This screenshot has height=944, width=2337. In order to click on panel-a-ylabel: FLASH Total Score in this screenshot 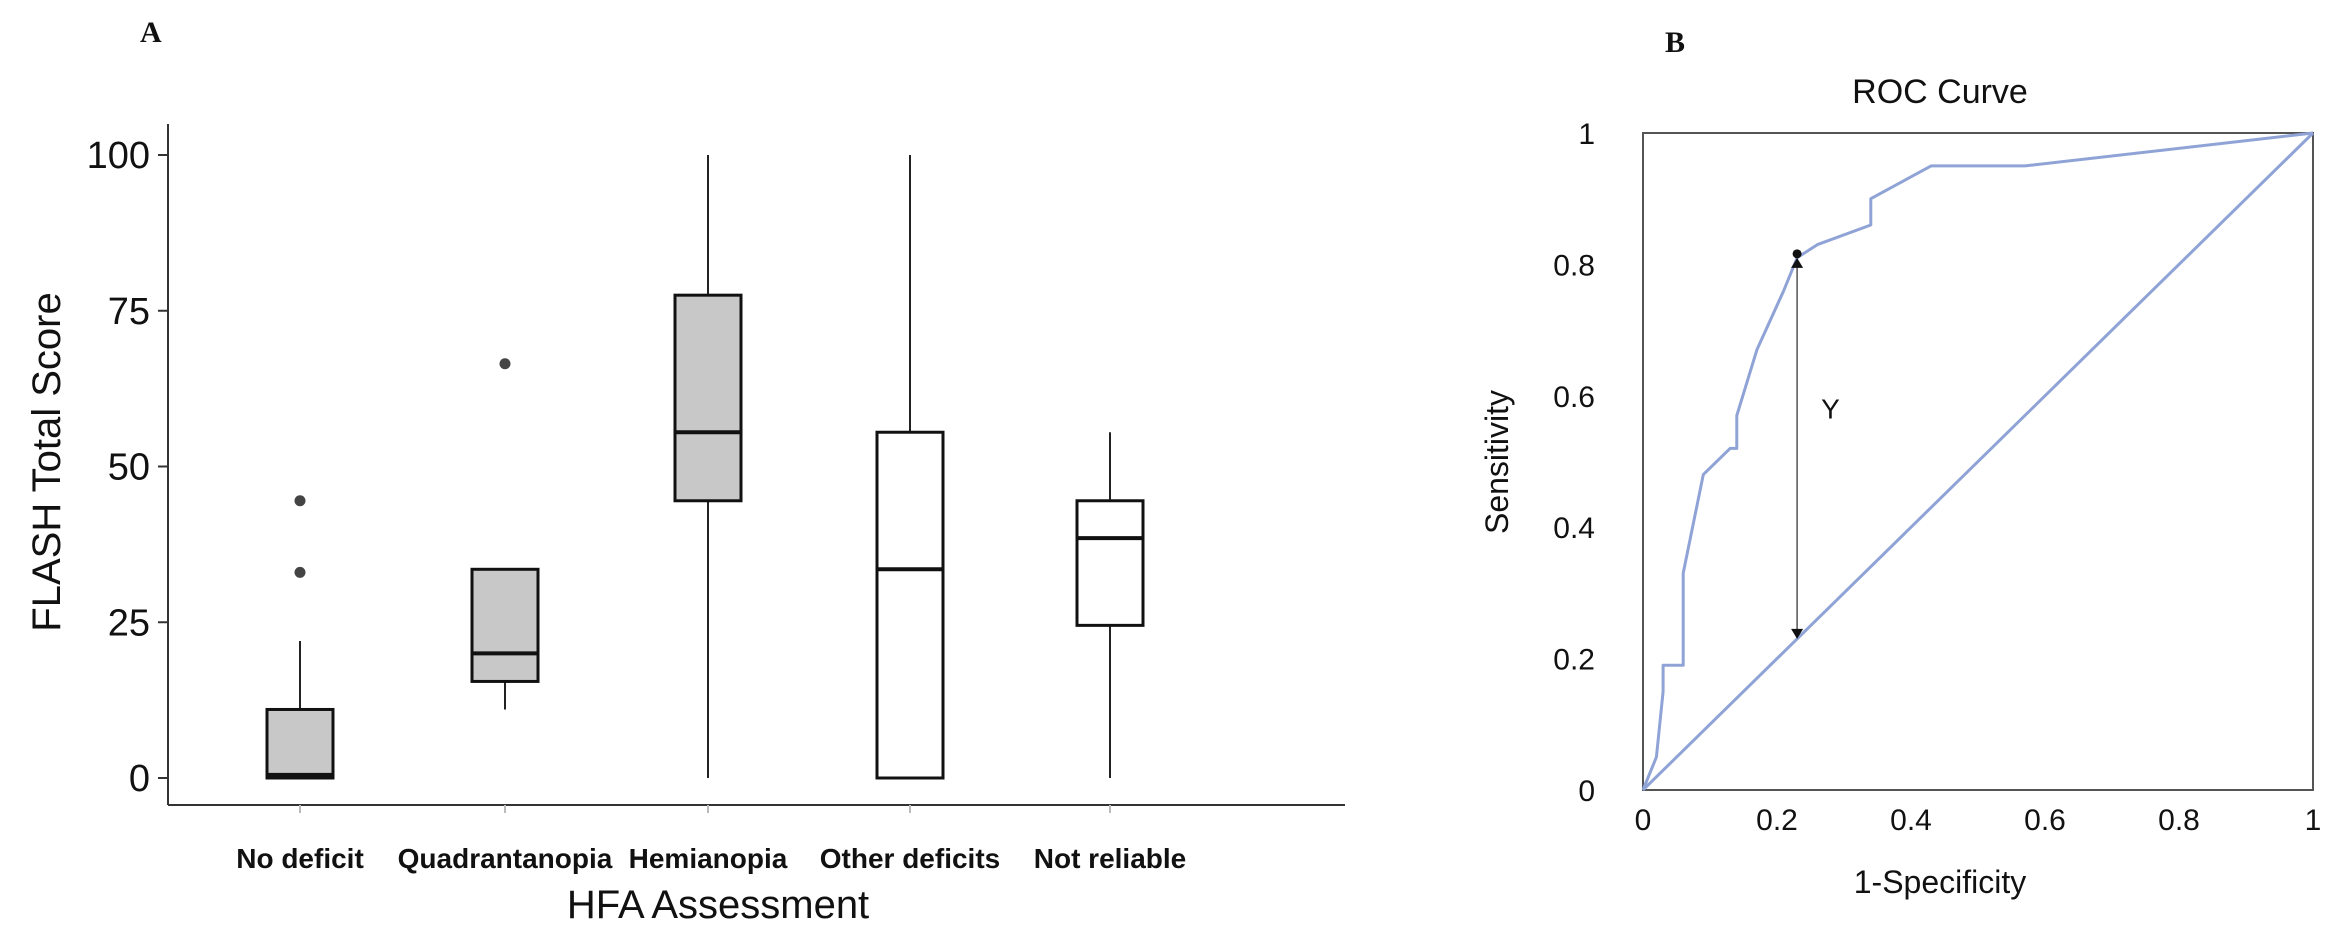, I will do `click(47, 461)`.